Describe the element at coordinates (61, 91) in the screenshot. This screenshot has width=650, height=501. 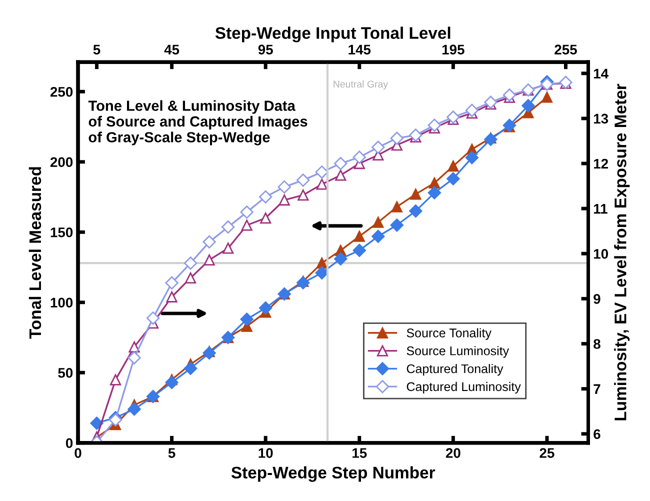
I see `y-tick-label: 250` at that location.